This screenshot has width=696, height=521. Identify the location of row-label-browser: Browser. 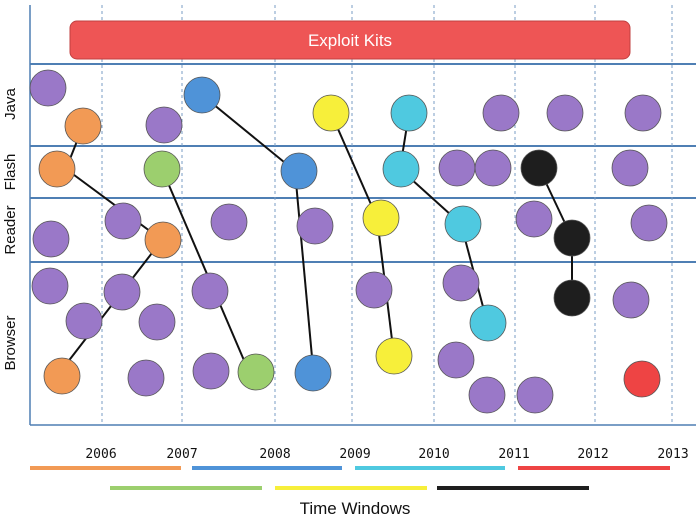
(10, 342).